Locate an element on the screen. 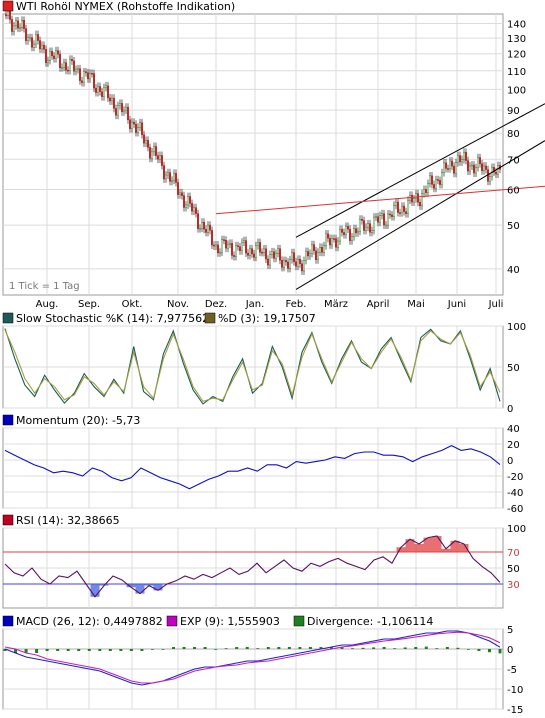 This screenshot has width=545, height=718. divergence-legend-label: Divergence: -1,106114 is located at coordinates (370, 621).